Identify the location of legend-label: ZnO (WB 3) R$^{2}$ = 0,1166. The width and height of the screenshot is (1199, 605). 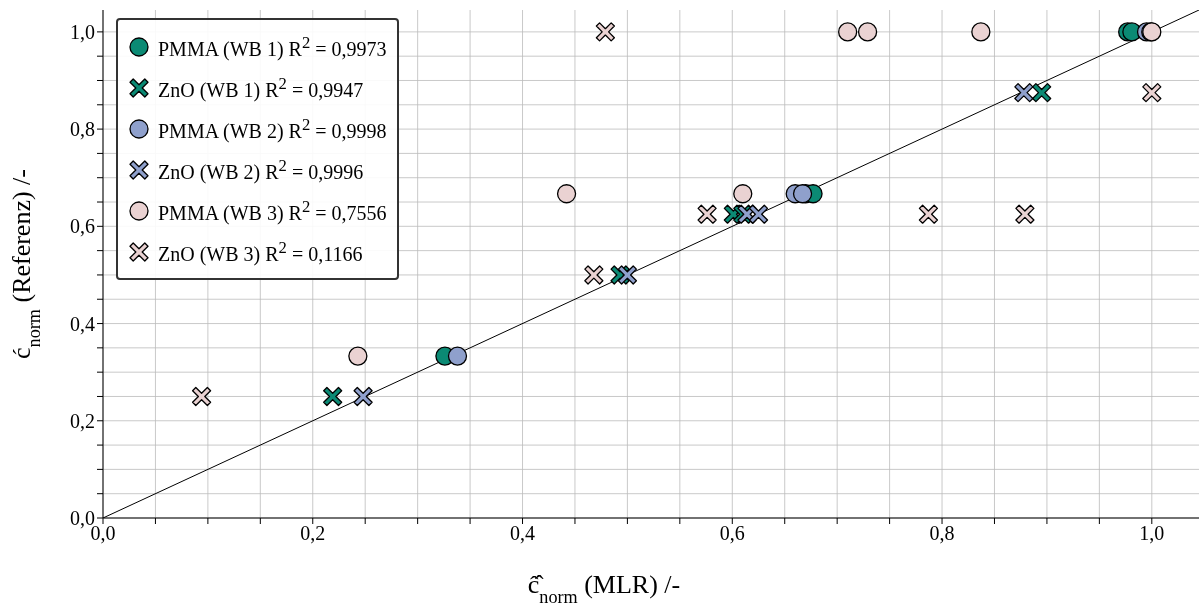
(260, 251).